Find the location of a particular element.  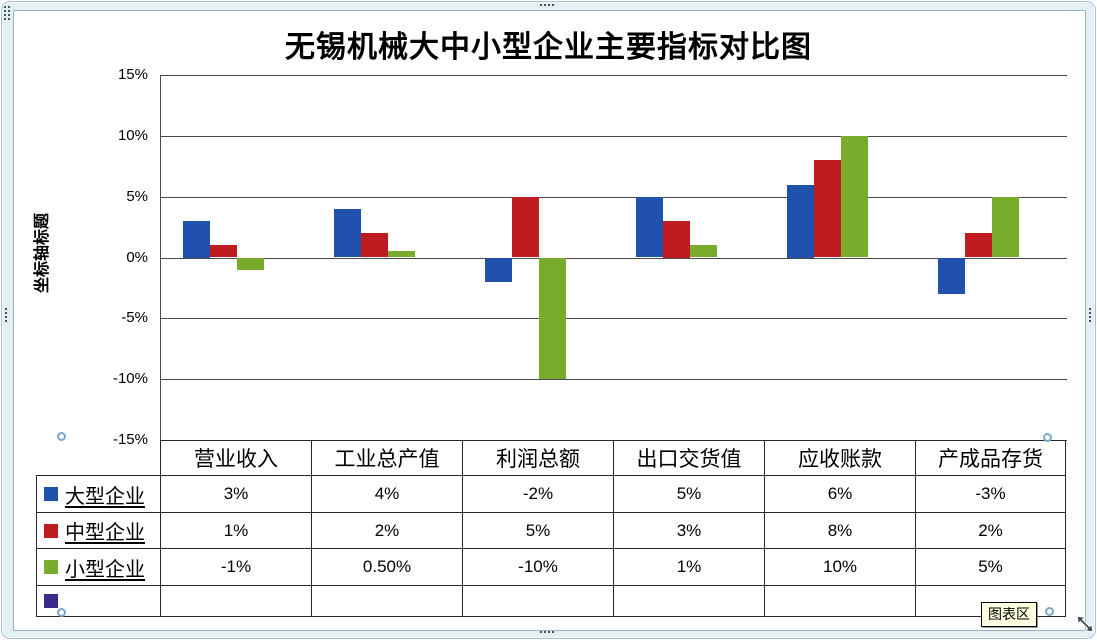

table-header-cell: 工业总产值 is located at coordinates (386, 457).